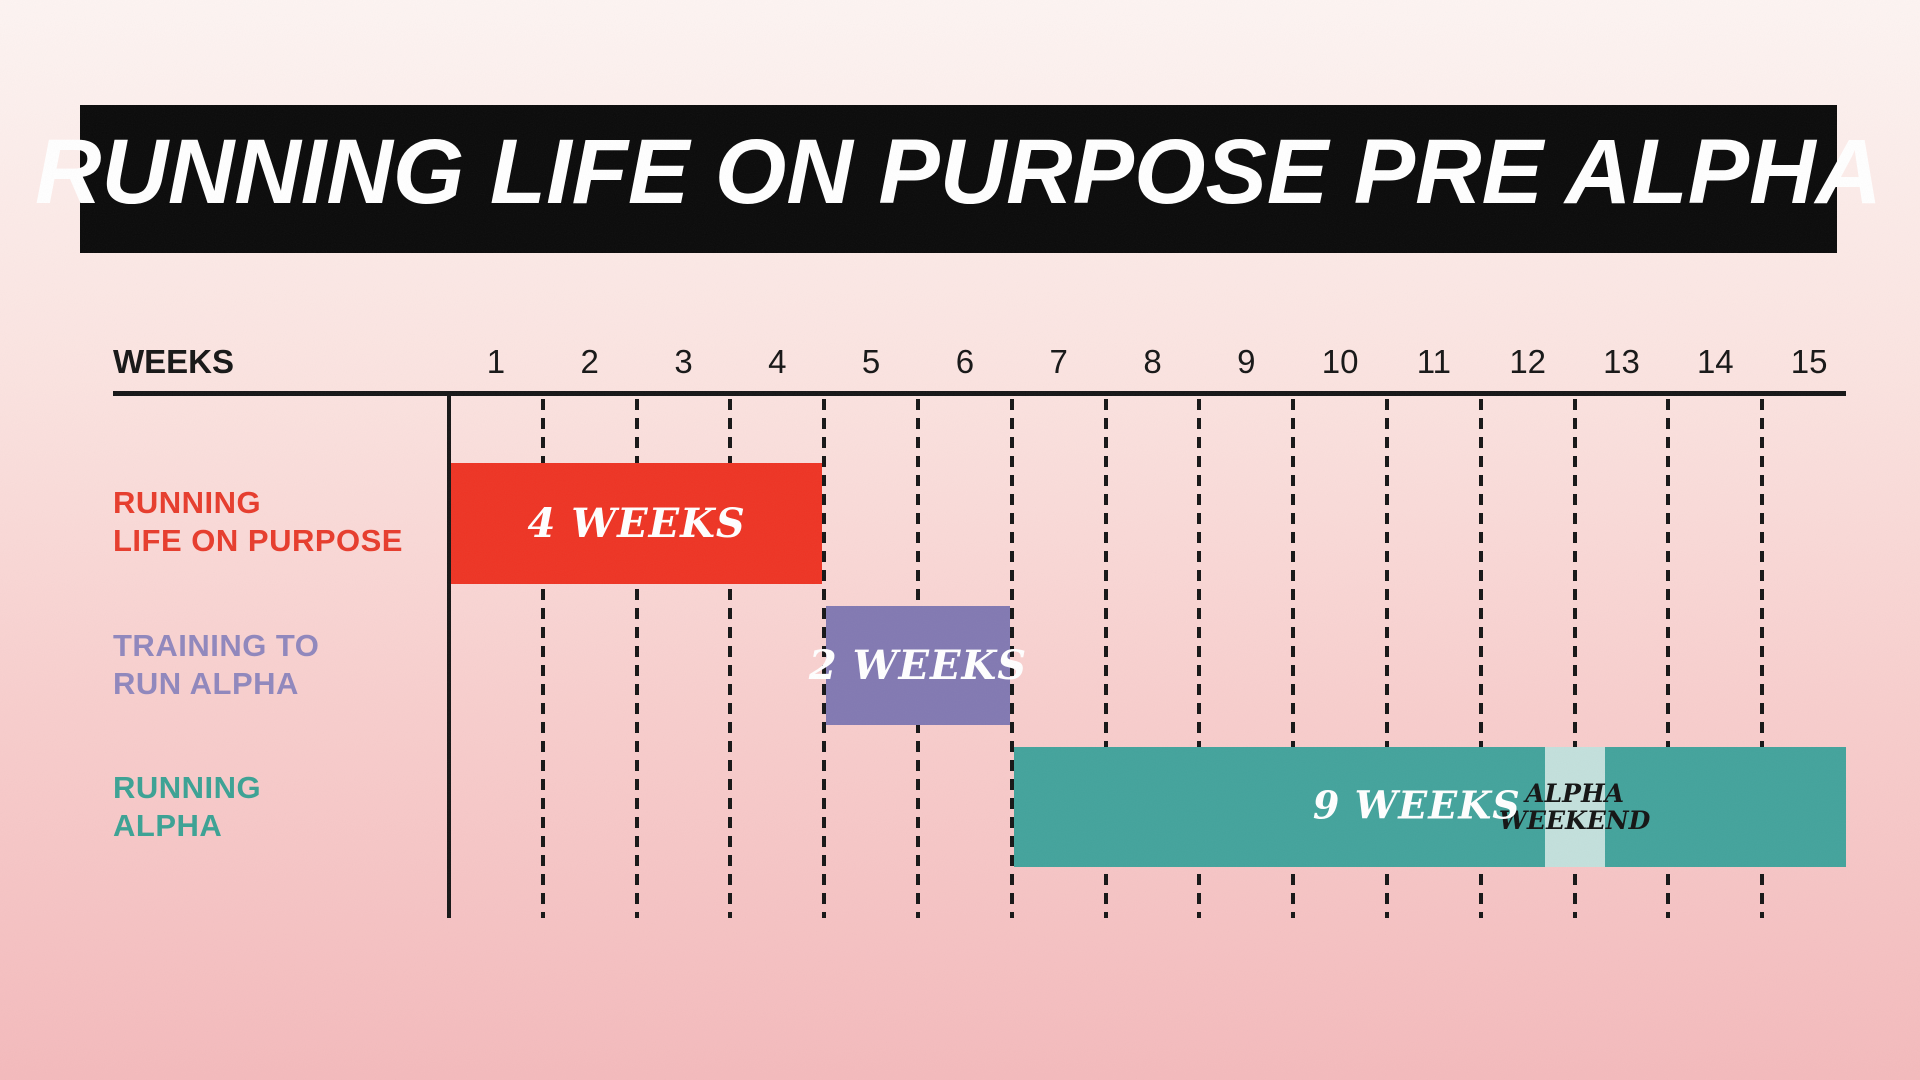  I want to click on week-tick-label: 10, so click(1340, 361).